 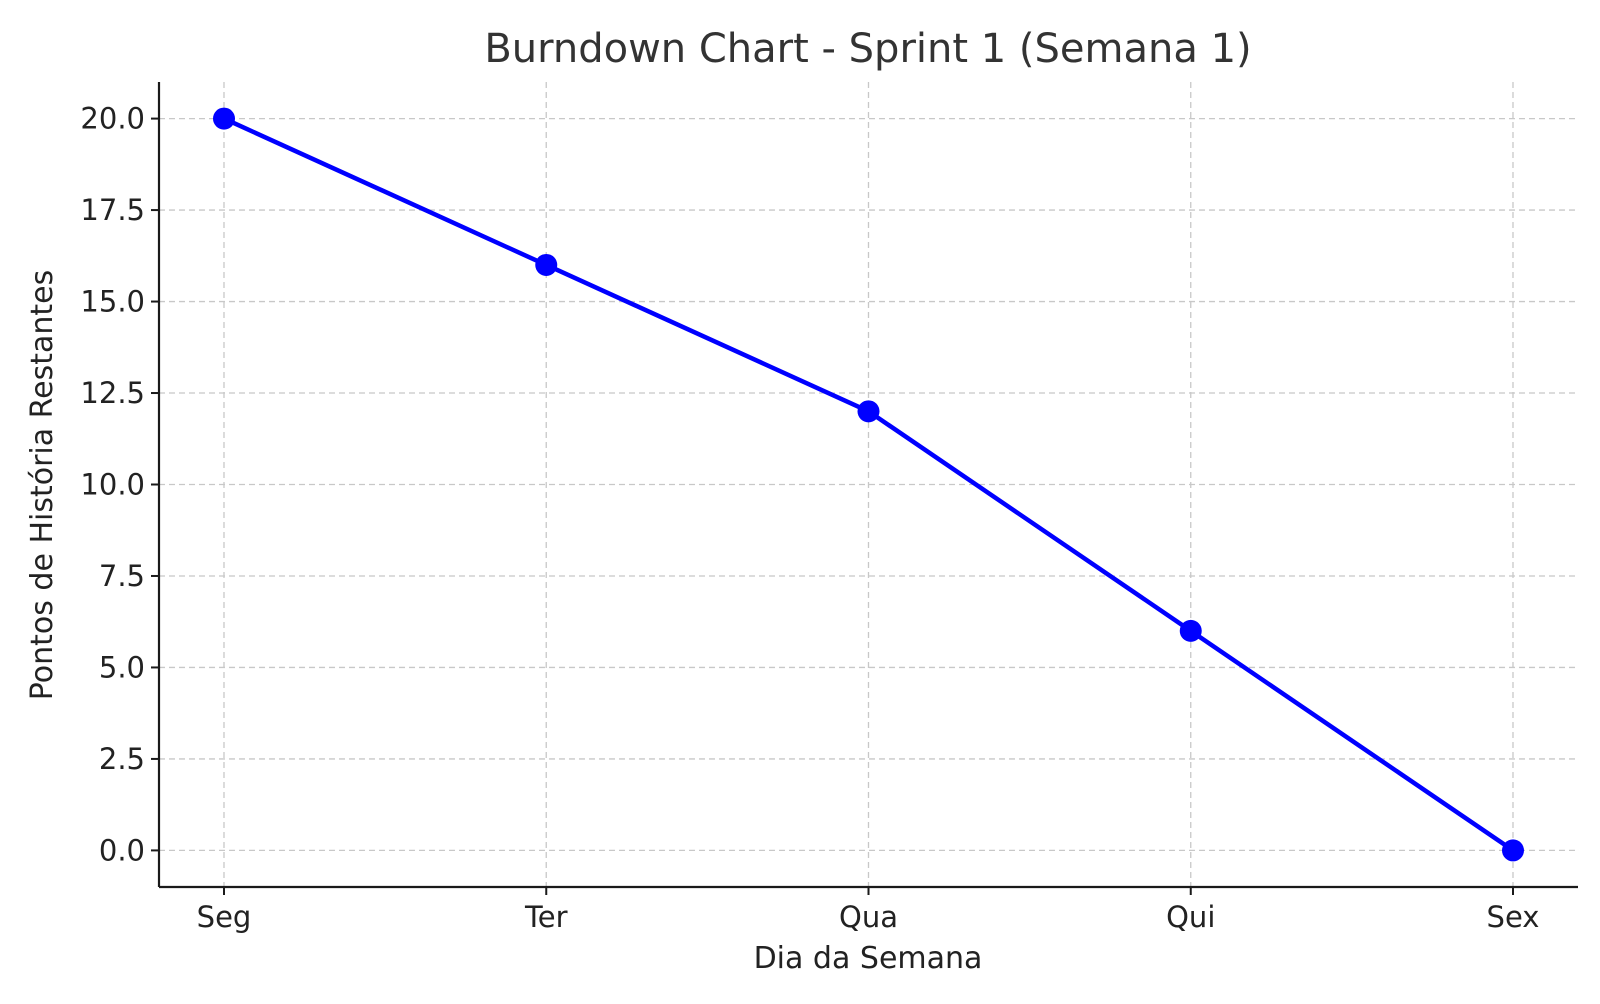 What do you see at coordinates (112, 393) in the screenshot?
I see `y-tick-label: 12.5` at bounding box center [112, 393].